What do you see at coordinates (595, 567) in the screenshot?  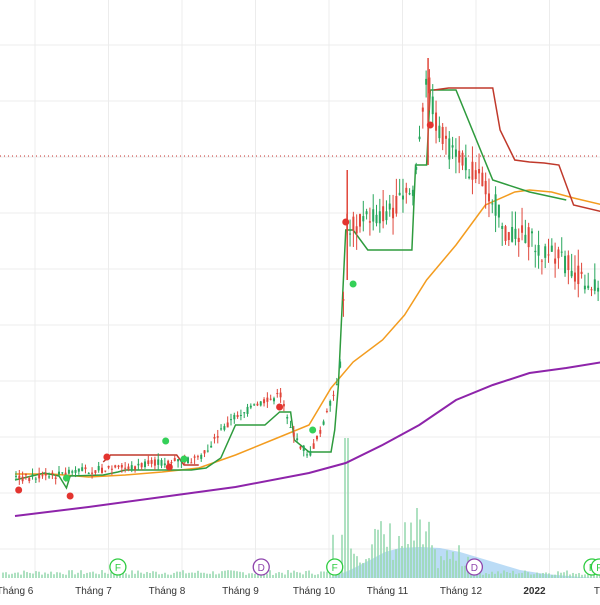 I see `event-marker` at bounding box center [595, 567].